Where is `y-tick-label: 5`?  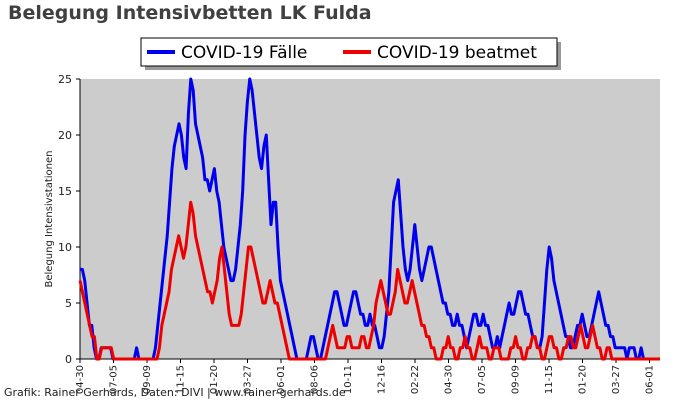 y-tick-label: 5 is located at coordinates (68, 303).